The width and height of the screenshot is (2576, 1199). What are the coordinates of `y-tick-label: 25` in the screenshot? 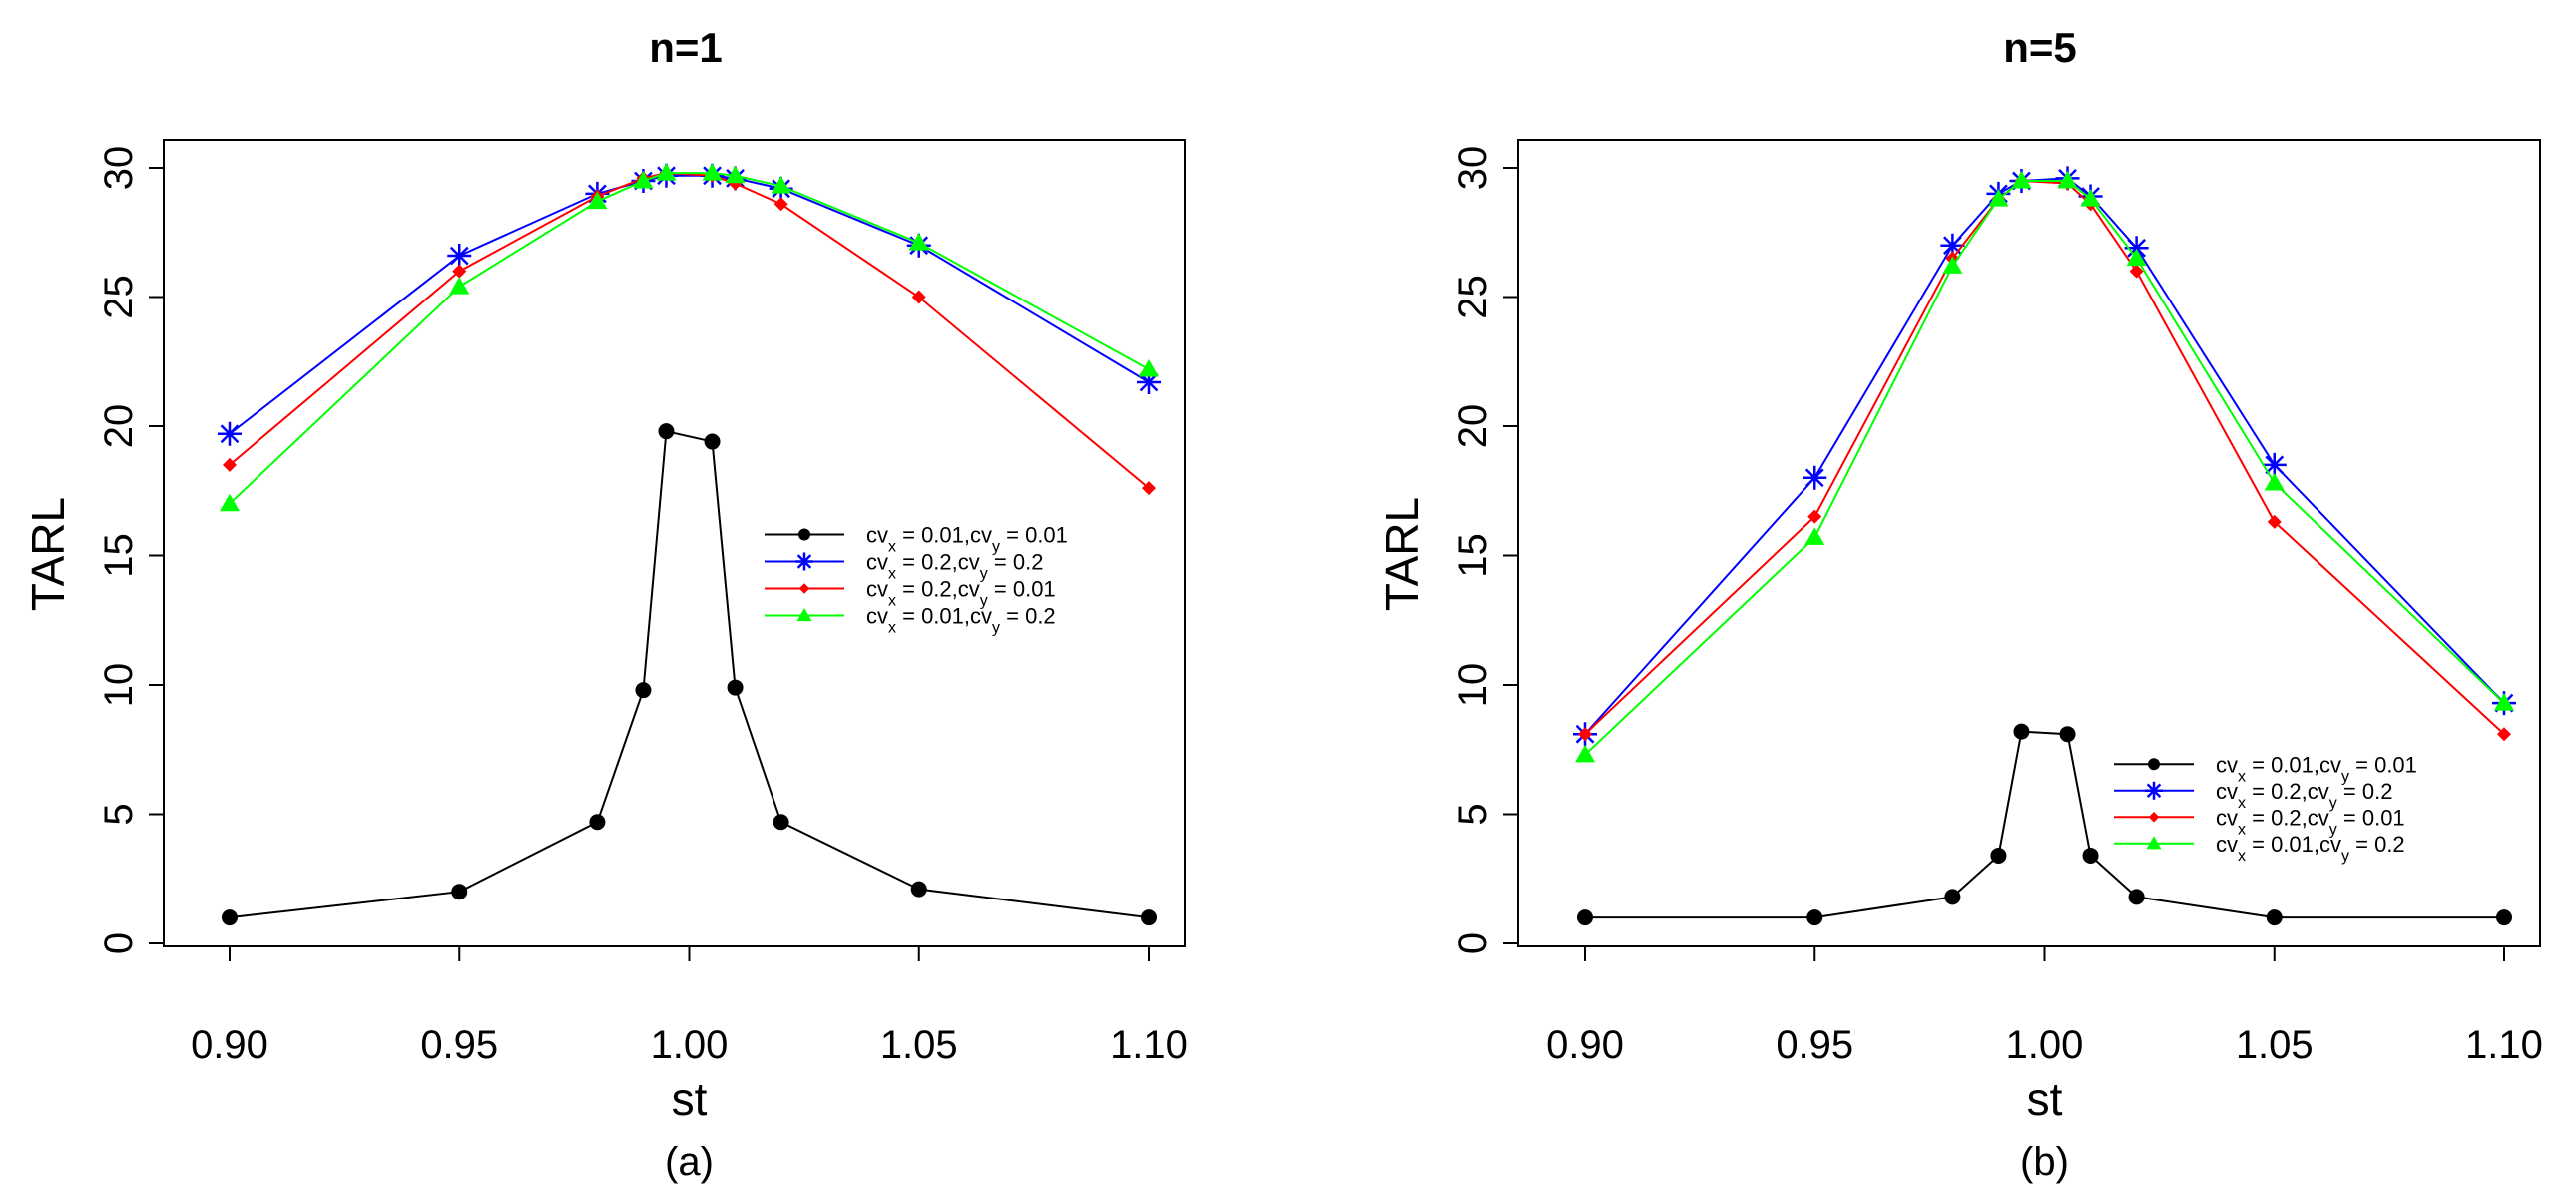 It's located at (1473, 297).